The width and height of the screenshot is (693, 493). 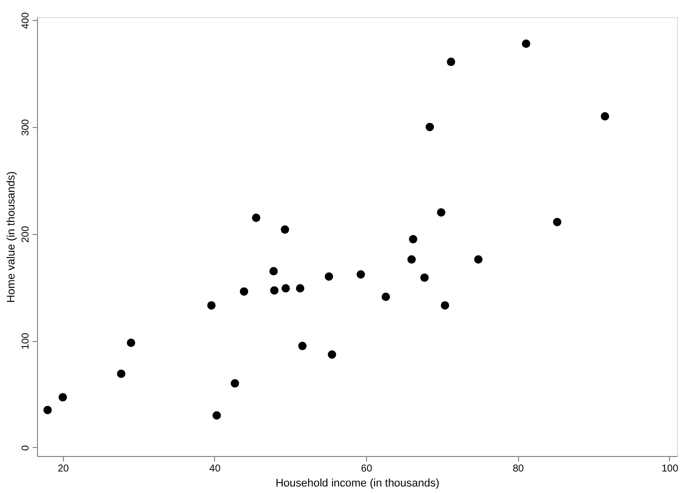 I want to click on x-tick-label: 80, so click(x=518, y=469).